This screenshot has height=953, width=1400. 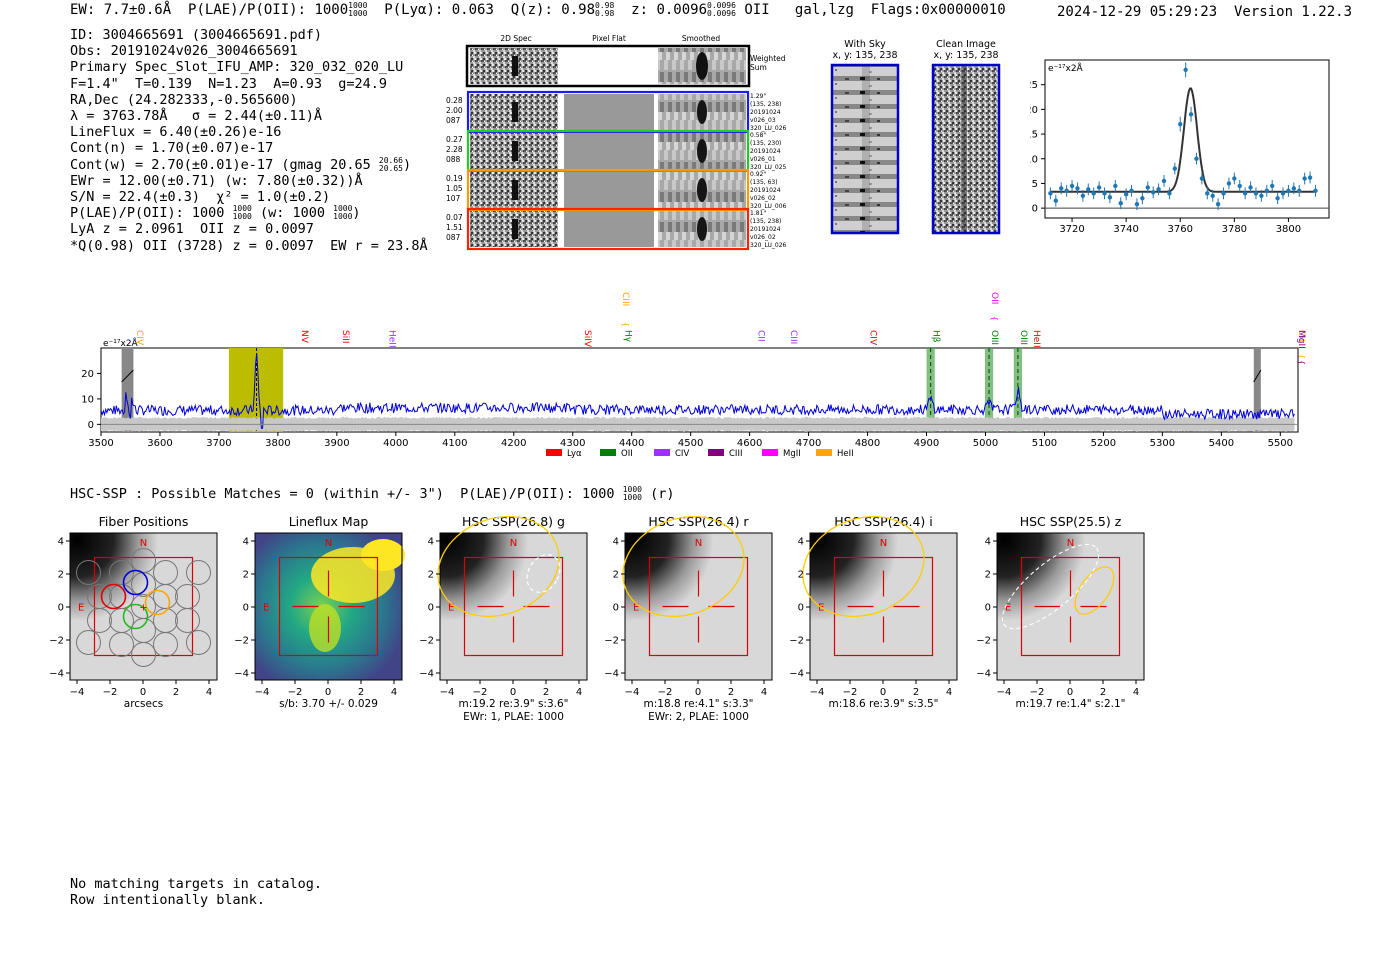 I want to click on fit-ticks: 3720 3740 3760 3780 3800 0 5 10 15 20 25, so click(x=1165, y=156).